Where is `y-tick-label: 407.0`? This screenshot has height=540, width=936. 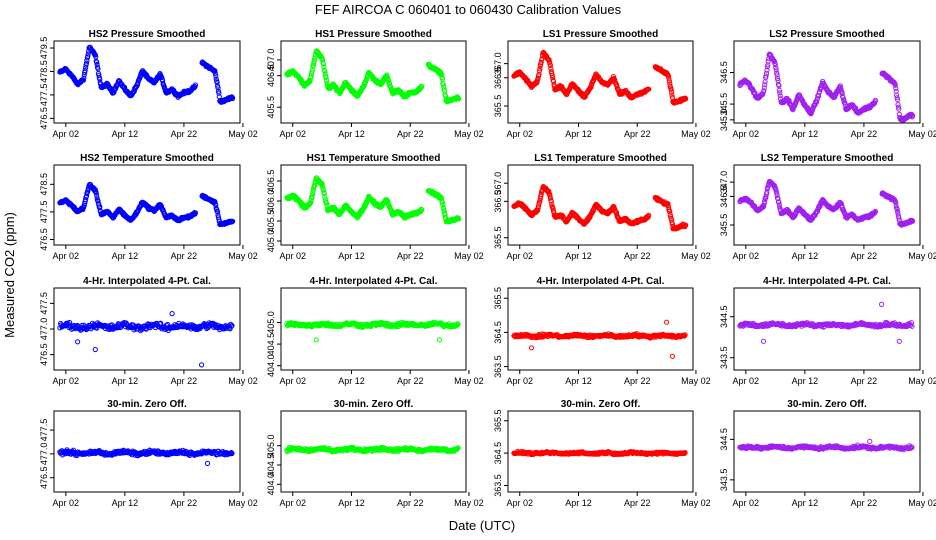 y-tick-label: 407.0 is located at coordinates (271, 60).